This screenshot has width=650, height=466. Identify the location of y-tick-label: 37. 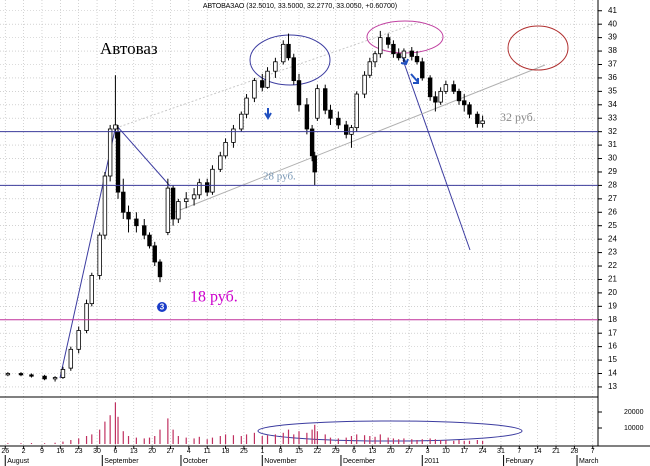
(612, 64).